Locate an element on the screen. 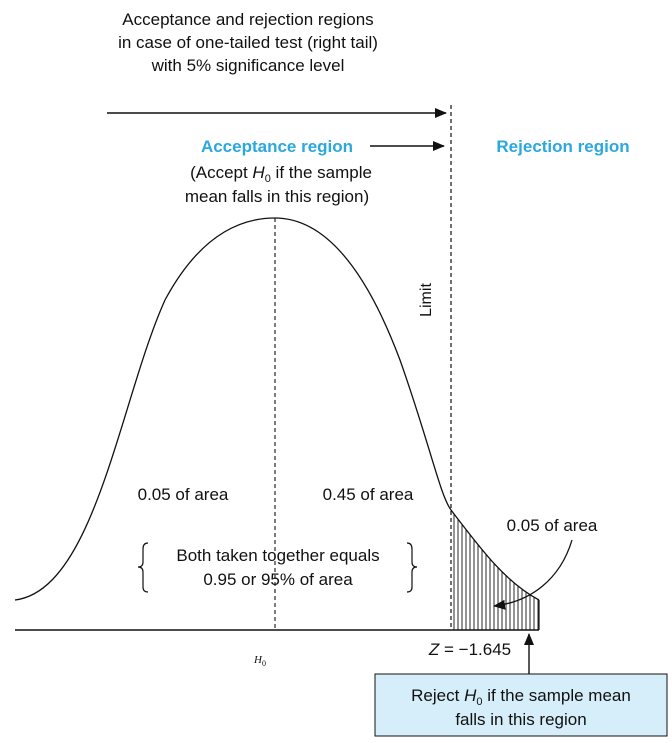 Image resolution: width=672 pixels, height=743 pixels. brace-text-line-1: Both taken together equals is located at coordinates (277, 555).